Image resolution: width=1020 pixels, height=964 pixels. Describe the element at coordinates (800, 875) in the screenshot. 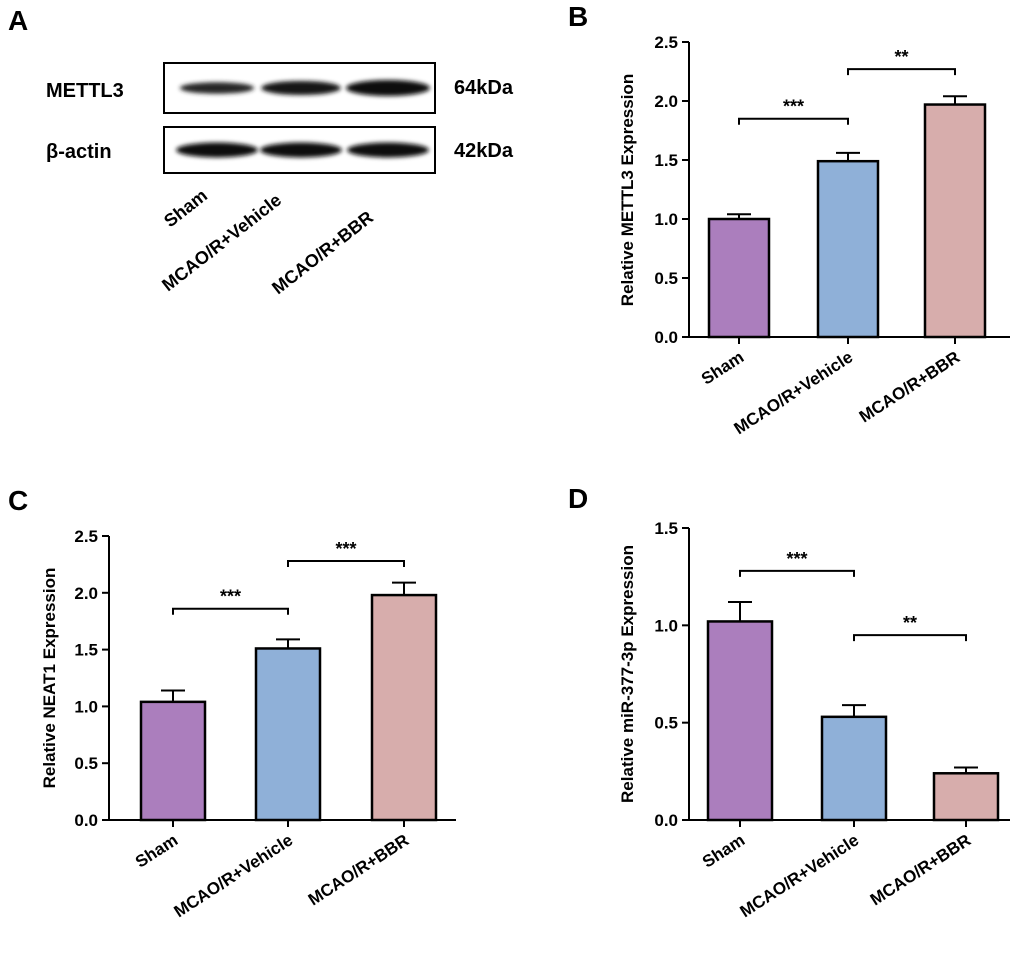

I see `x-tick-label-d-vehicle: MCAO/R+Vehicle` at that location.